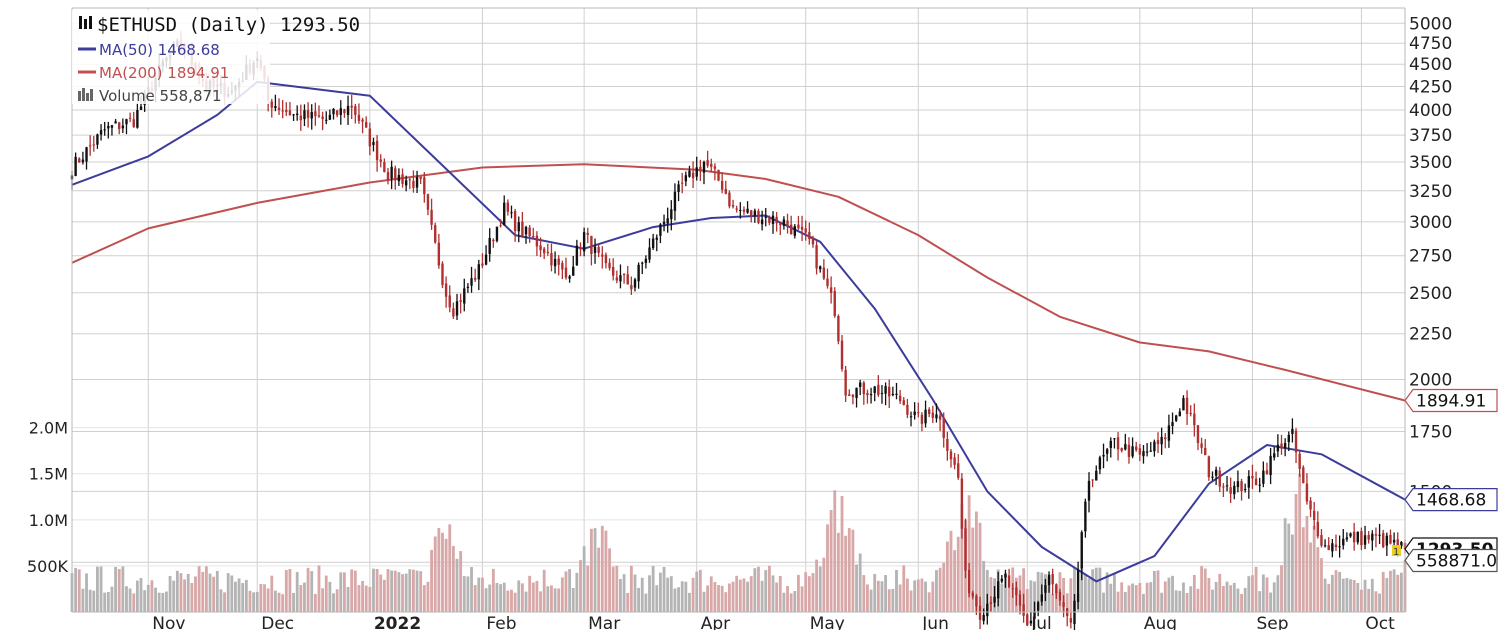 This screenshot has width=1500, height=634. Describe the element at coordinates (48, 566) in the screenshot. I see `volume-tick-label: 500K` at that location.